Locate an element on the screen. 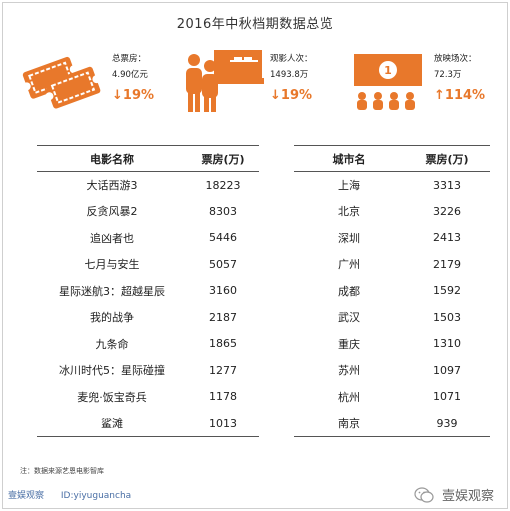 The image size is (510, 511). brand-left: 壹娱观察 ID:yiyuguancha is located at coordinates (69, 494).